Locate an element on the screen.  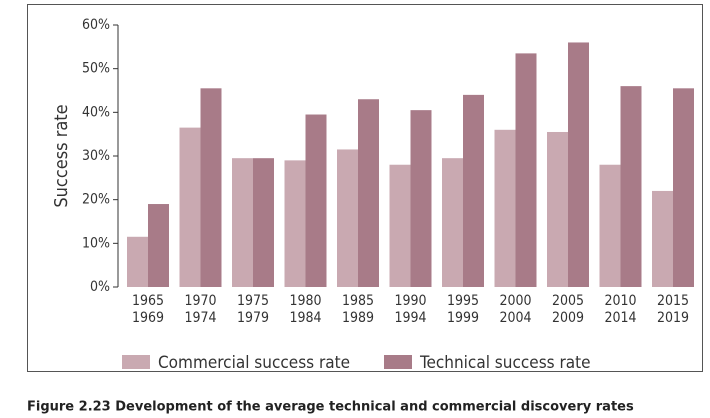
y-tick-label: 30% is located at coordinates (96, 156).